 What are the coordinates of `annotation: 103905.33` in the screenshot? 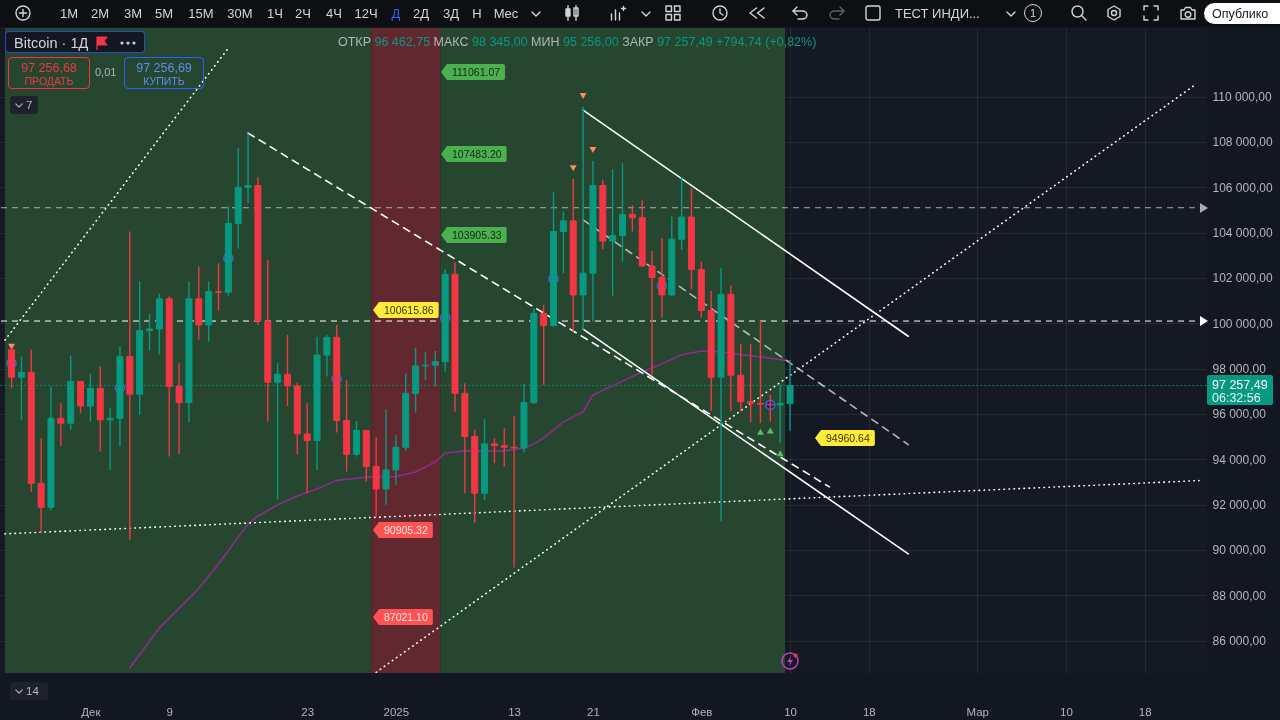 It's located at (477, 235).